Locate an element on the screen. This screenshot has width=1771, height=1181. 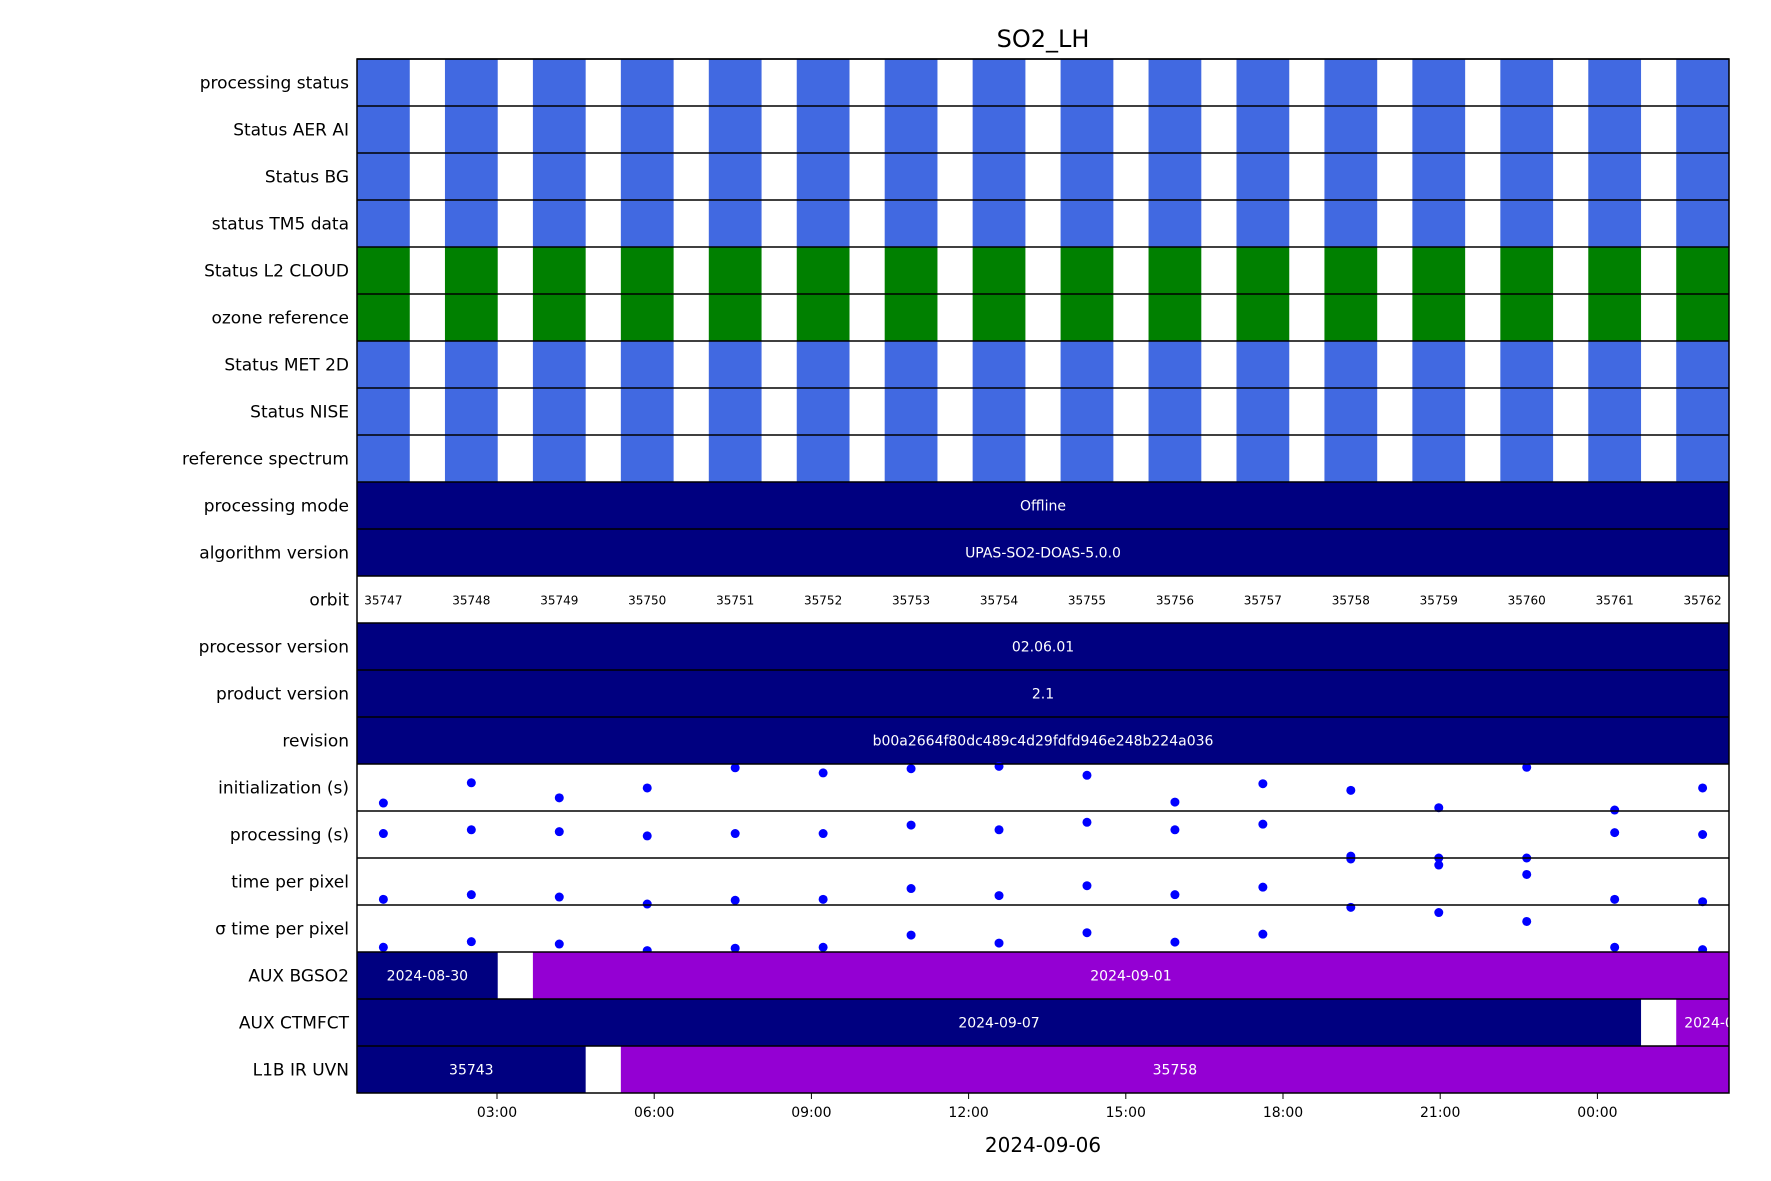
orbit-label: 35749 is located at coordinates (559, 601).